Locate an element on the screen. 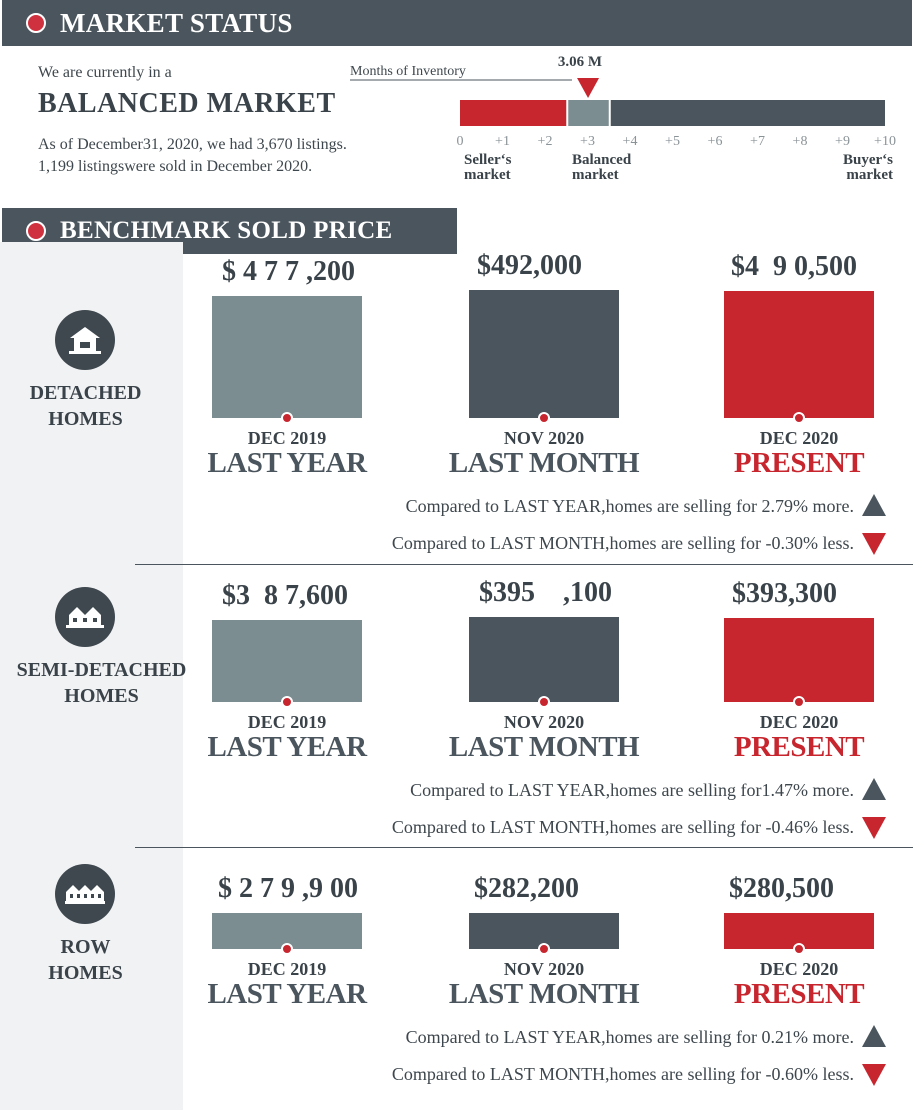  category-label: DETACHED HOMES is located at coordinates (88, 406).